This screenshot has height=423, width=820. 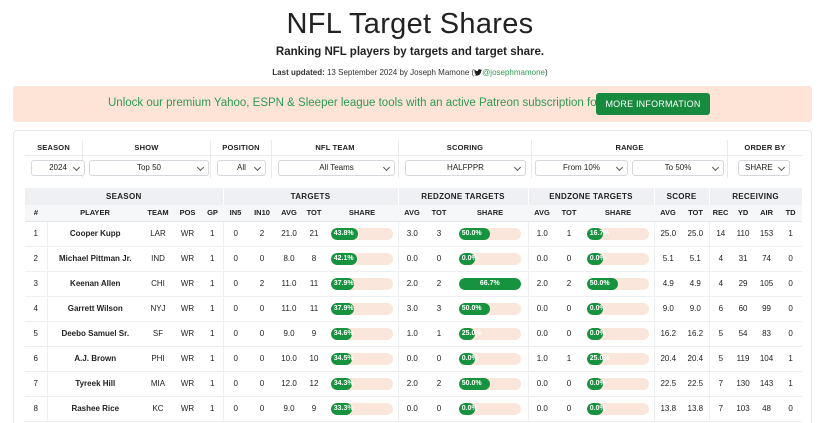 What do you see at coordinates (439, 259) in the screenshot?
I see `redzone-tot-cell: 0` at bounding box center [439, 259].